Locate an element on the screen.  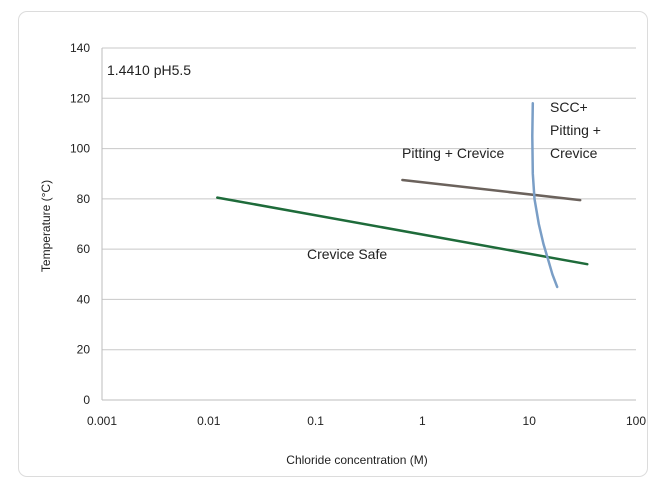
y-tick-label: 80 is located at coordinates (84, 199).